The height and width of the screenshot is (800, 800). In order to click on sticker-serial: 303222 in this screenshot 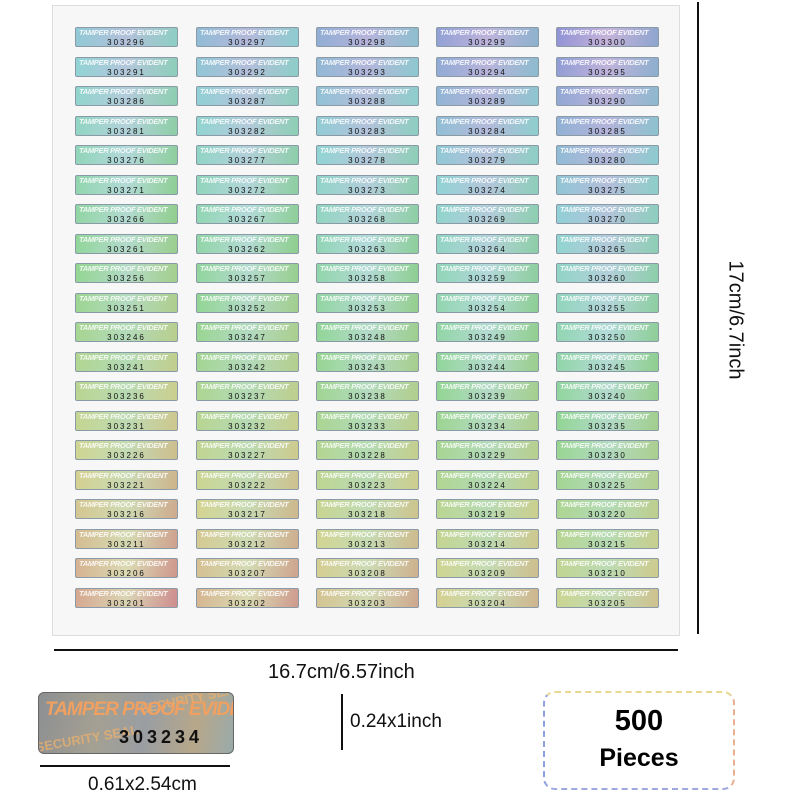, I will do `click(247, 485)`.